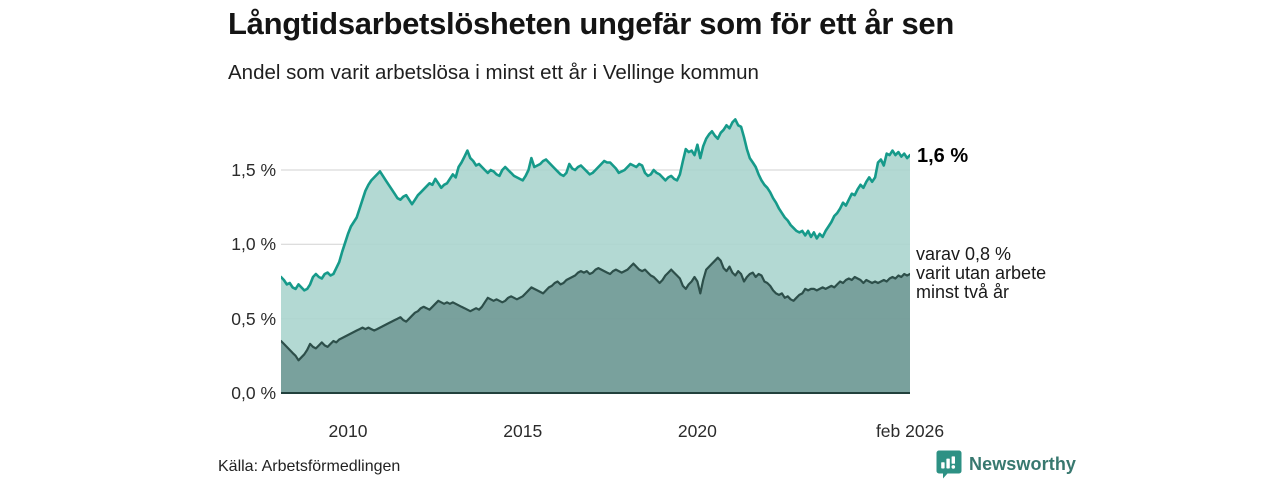  What do you see at coordinates (910, 431) in the screenshot?
I see `x-axis-tick-label: feb 2026` at bounding box center [910, 431].